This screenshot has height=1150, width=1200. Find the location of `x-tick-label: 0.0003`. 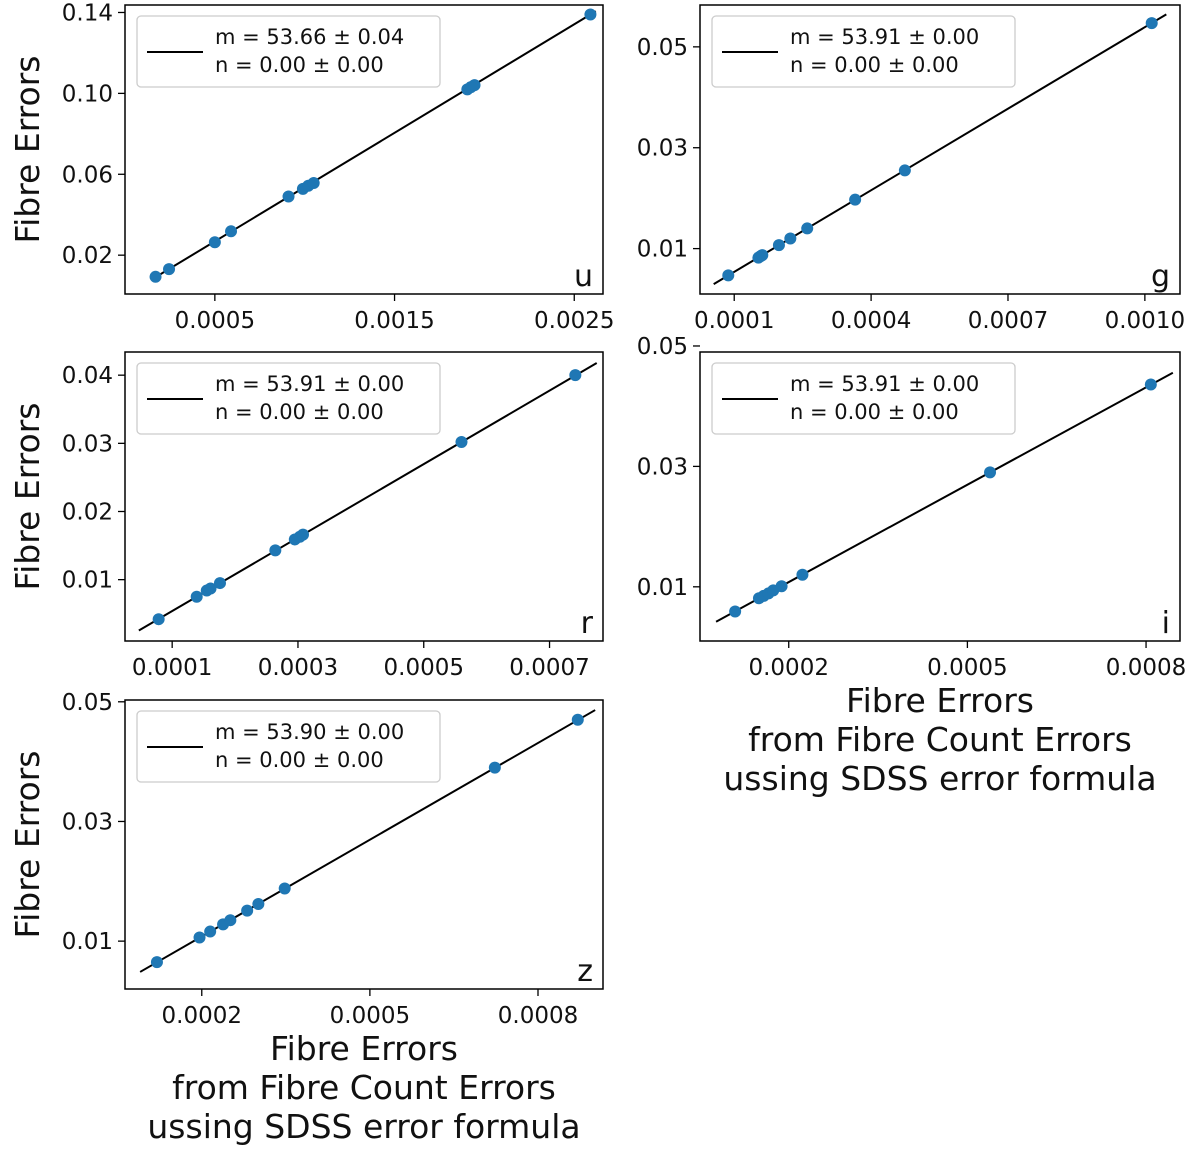

x-tick-label: 0.0003 is located at coordinates (298, 668).